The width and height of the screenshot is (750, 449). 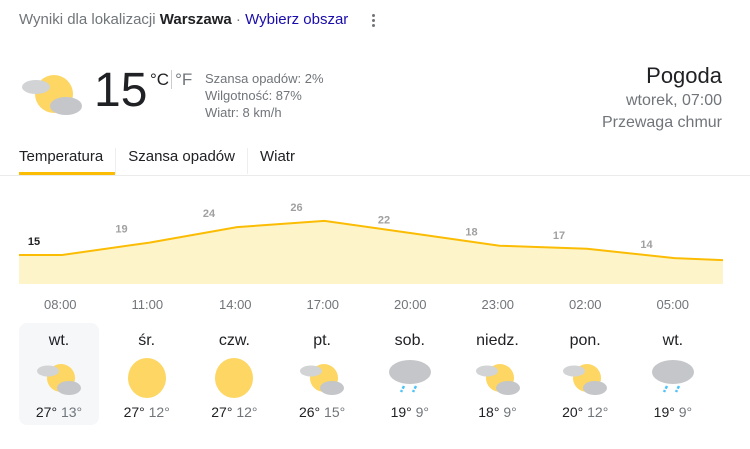 What do you see at coordinates (661, 122) in the screenshot?
I see `summary-condition: Przewaga chmur` at bounding box center [661, 122].